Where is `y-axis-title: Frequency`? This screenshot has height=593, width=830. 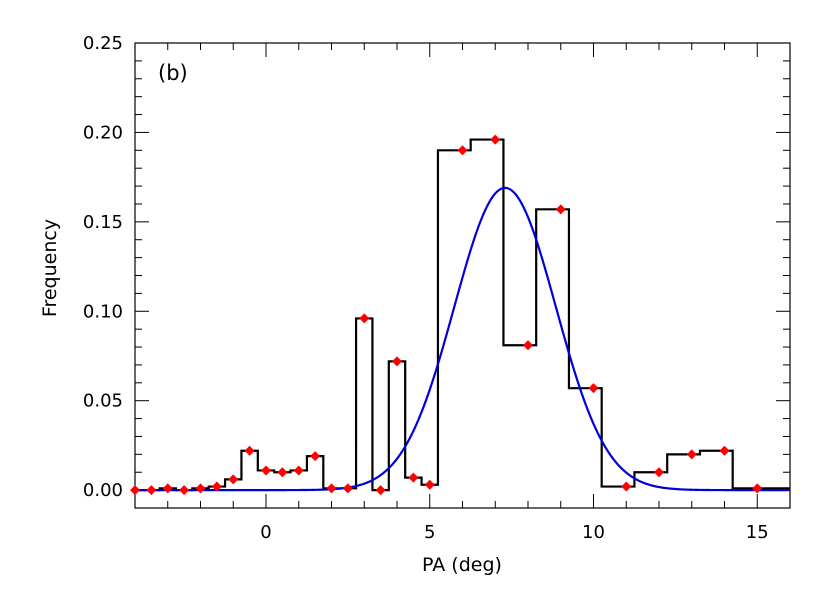
y-axis-title: Frequency is located at coordinates (50, 268).